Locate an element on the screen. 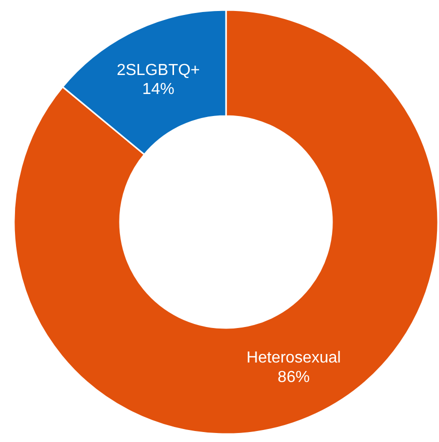 Image resolution: width=439 pixels, height=442 pixels. data-label: 14% is located at coordinates (158, 89).